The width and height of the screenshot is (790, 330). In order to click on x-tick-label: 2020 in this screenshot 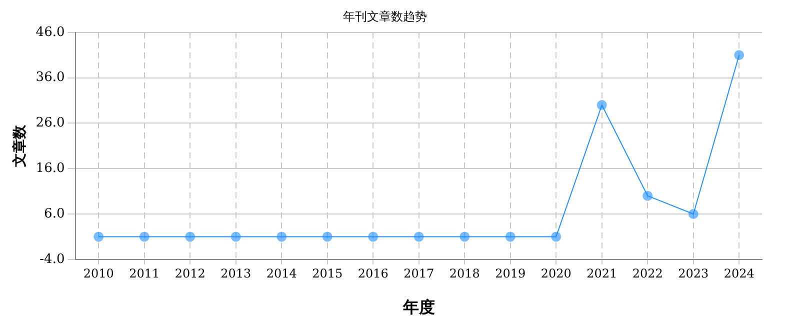, I will do `click(556, 273)`.